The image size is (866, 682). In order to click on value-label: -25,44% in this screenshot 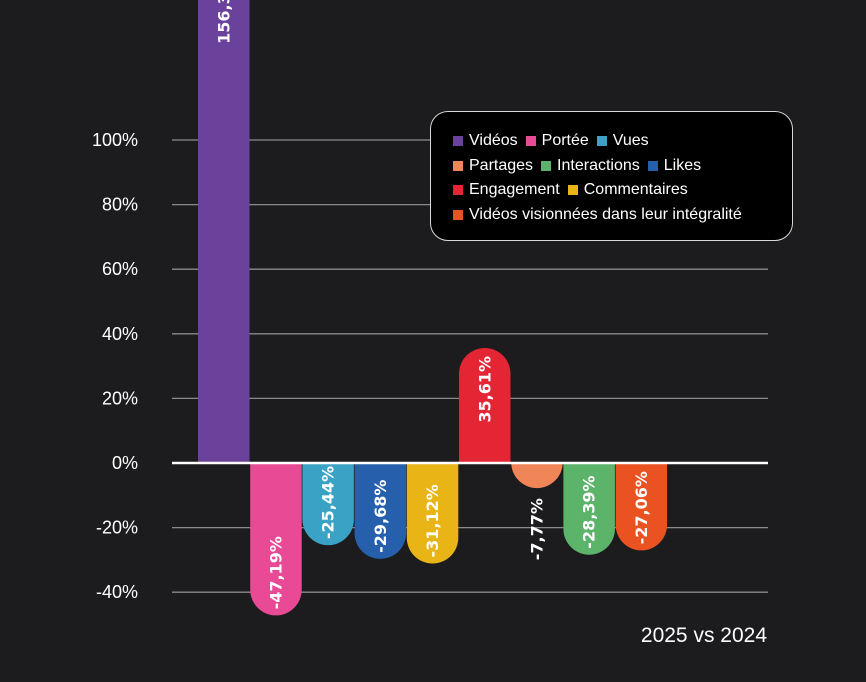, I will do `click(328, 502)`.